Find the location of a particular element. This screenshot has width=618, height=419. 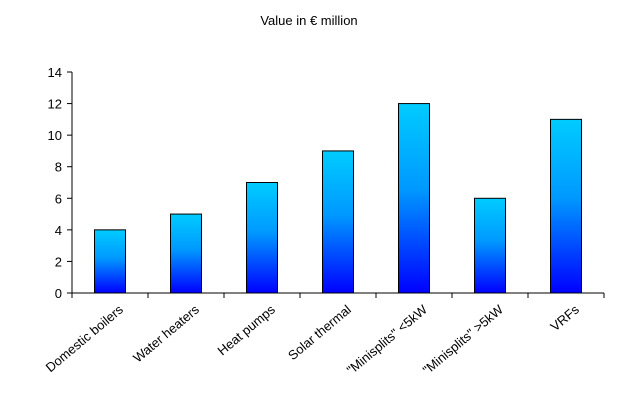

x-category-label: "Minisplits" <5kW is located at coordinates (387, 339).